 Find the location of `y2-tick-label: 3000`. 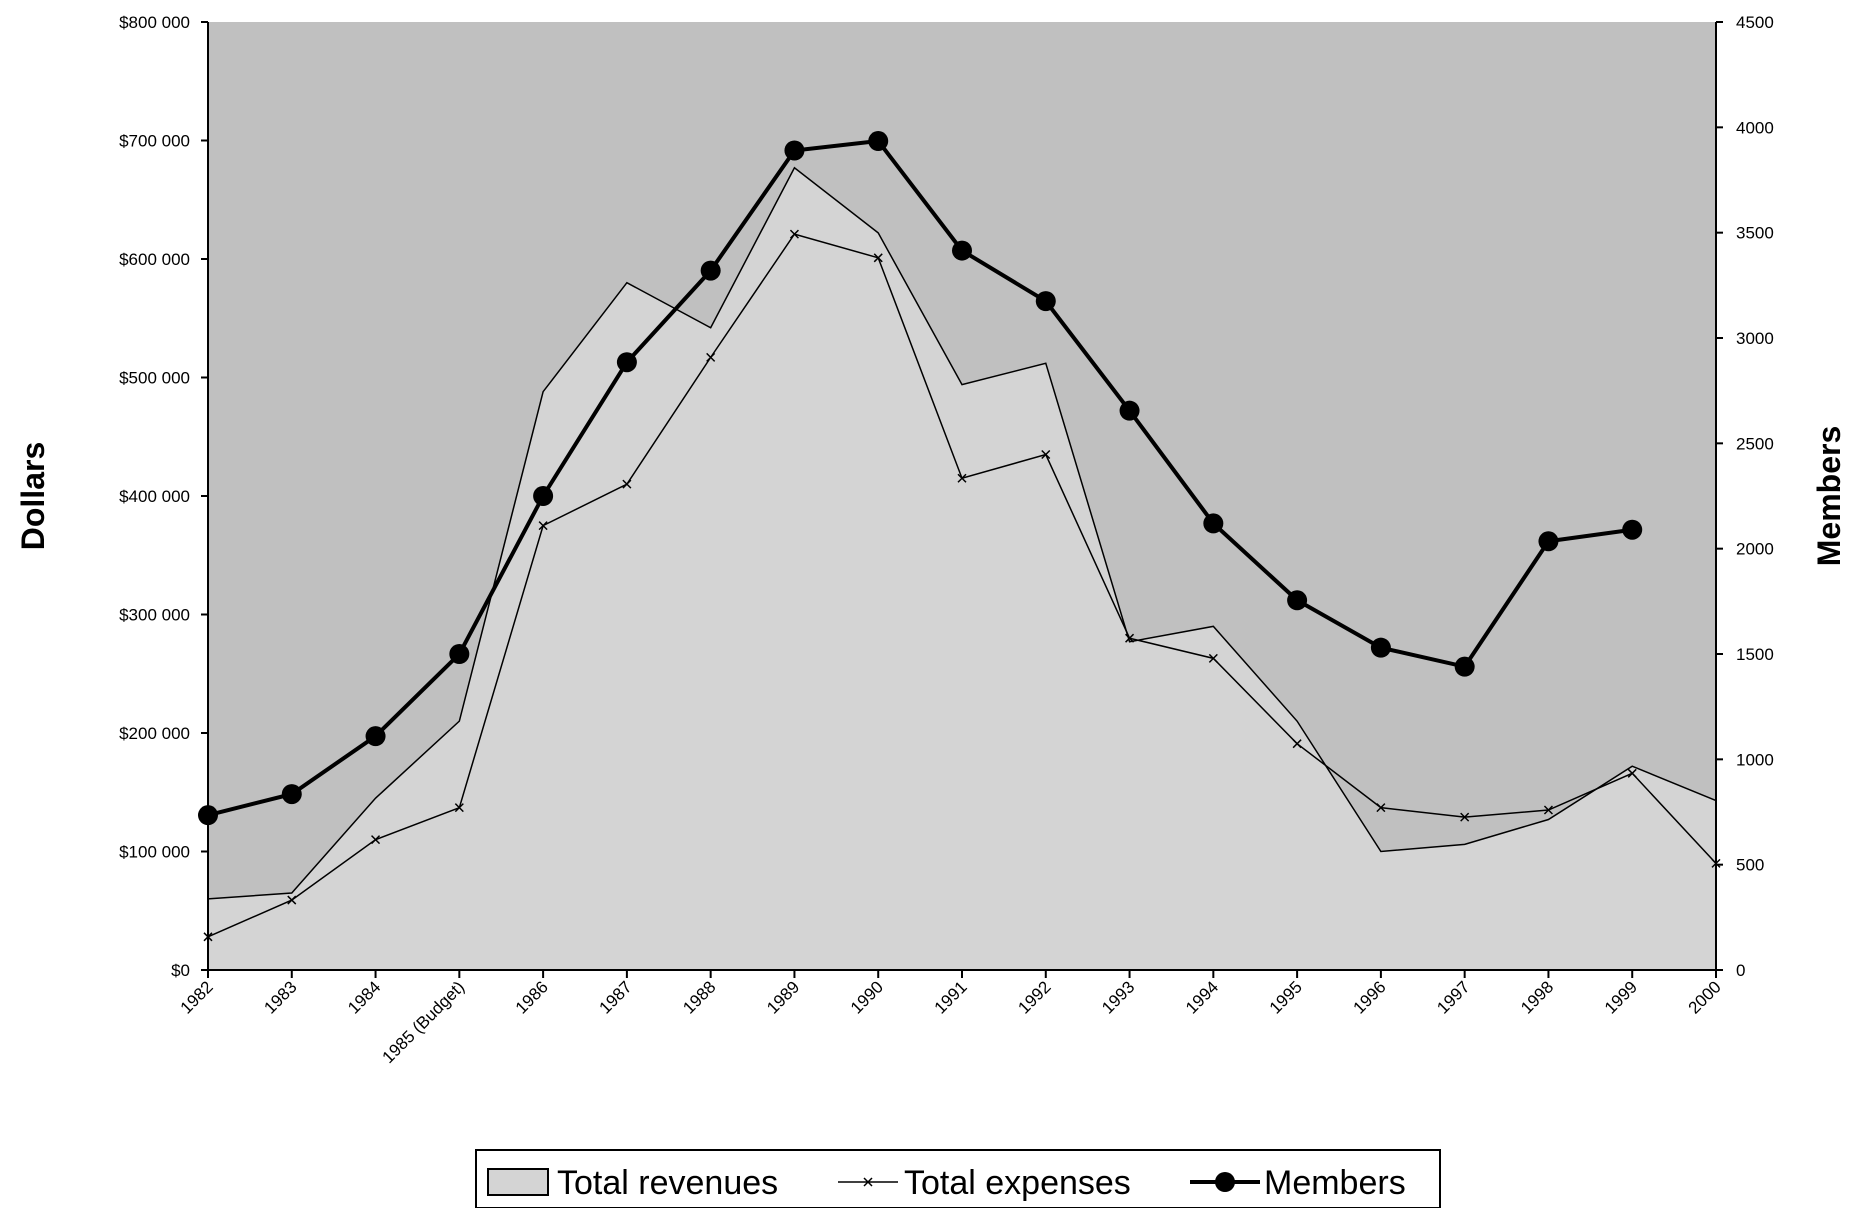

y2-tick-label: 3000 is located at coordinates (1755, 338).